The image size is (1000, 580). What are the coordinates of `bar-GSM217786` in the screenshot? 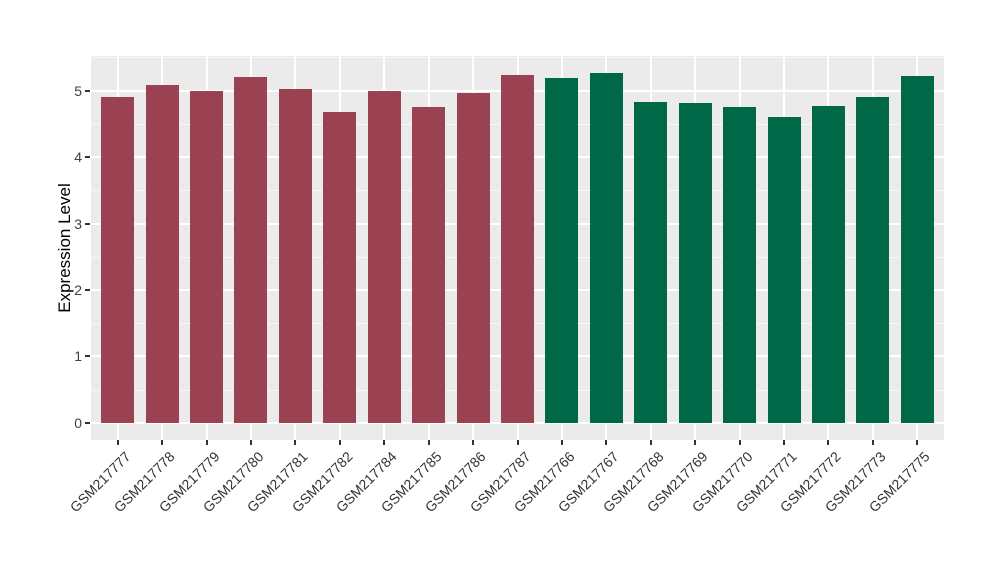 It's located at (473, 257).